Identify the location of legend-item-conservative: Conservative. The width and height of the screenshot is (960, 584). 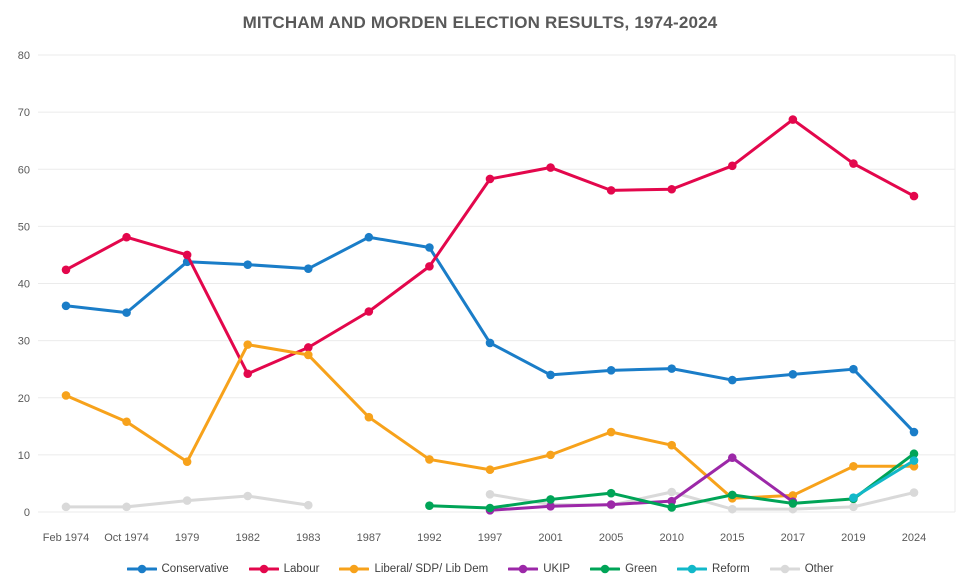
(177, 569).